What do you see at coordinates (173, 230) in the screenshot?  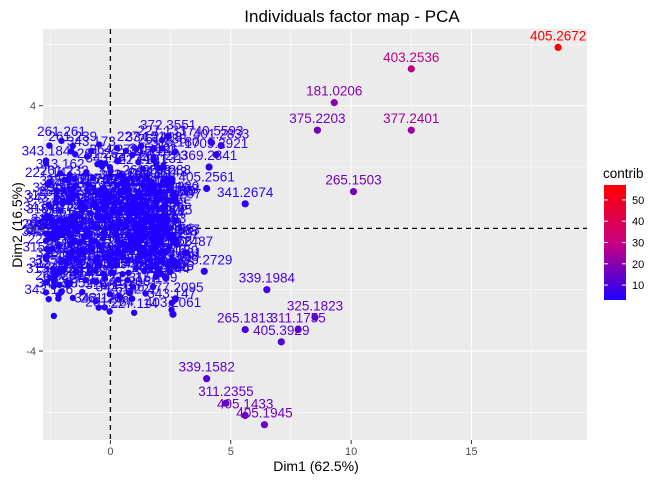 I see `cluster-point-label: 261.203` at bounding box center [173, 230].